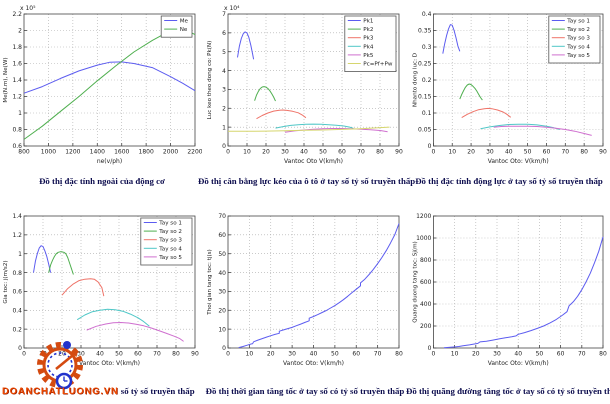  I want to click on legend-label: Ne, so click(184, 30).